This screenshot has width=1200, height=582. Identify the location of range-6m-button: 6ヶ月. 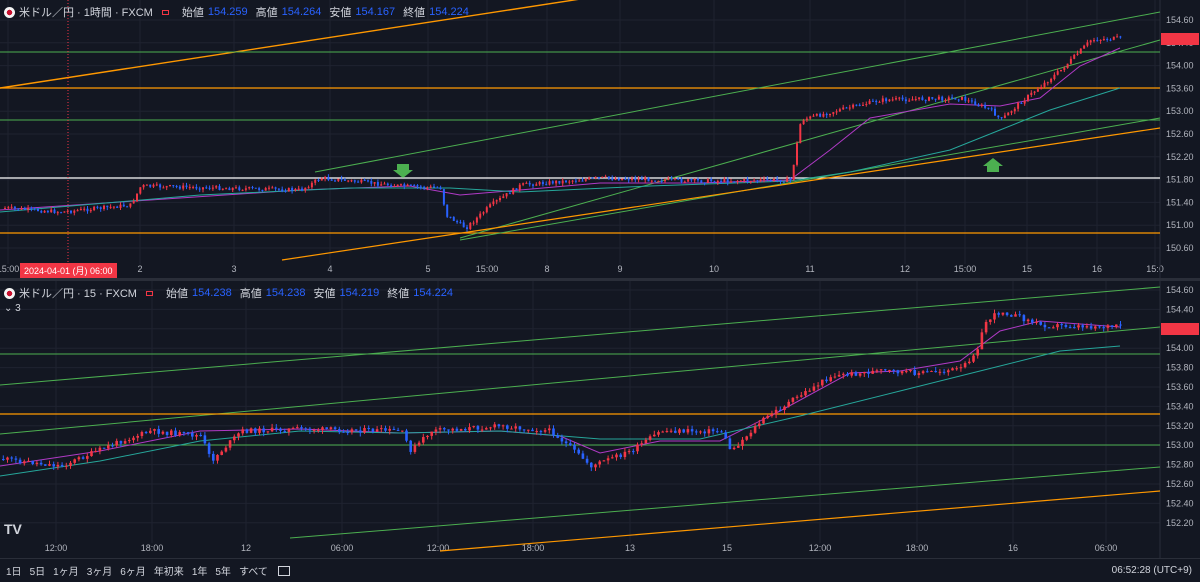
(133, 572).